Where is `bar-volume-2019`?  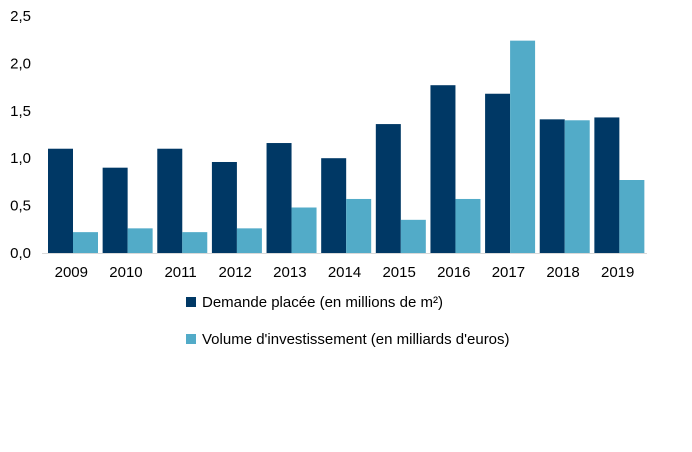
bar-volume-2019 is located at coordinates (632, 216).